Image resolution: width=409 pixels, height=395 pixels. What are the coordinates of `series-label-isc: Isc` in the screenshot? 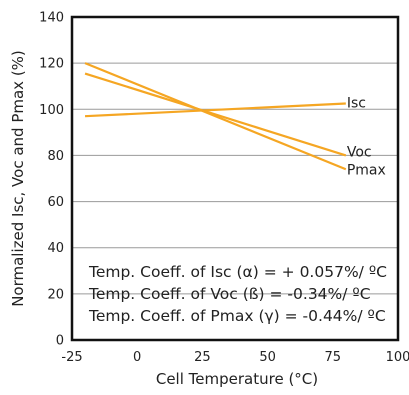 It's located at (356, 104).